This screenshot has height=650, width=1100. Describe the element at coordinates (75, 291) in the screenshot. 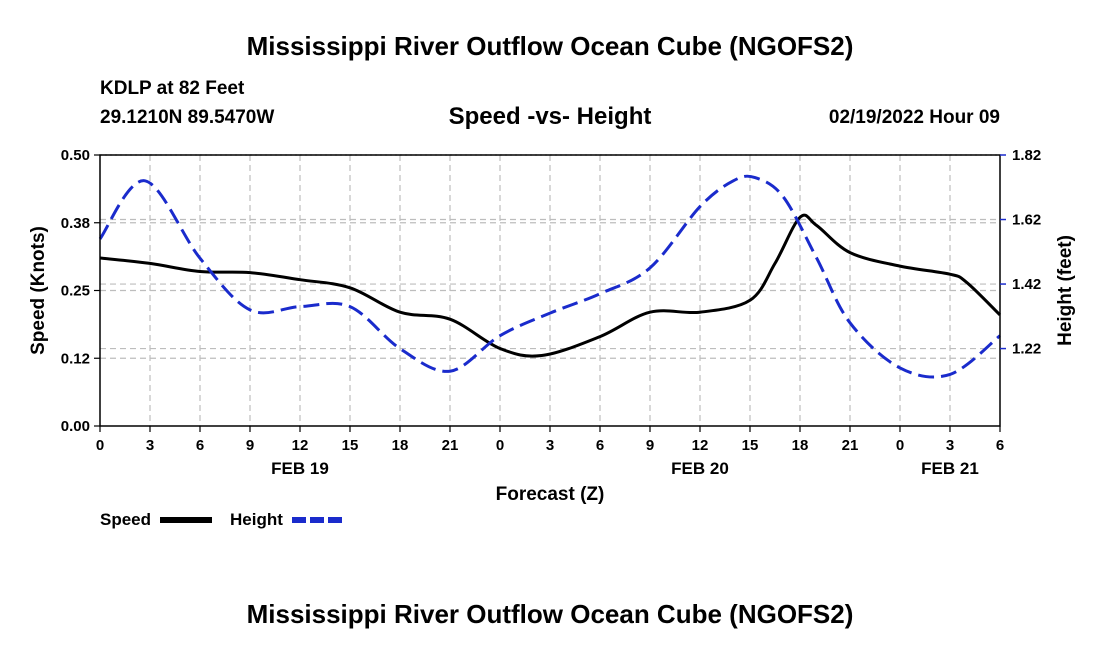

I see `y-tick-label: 0.25` at that location.